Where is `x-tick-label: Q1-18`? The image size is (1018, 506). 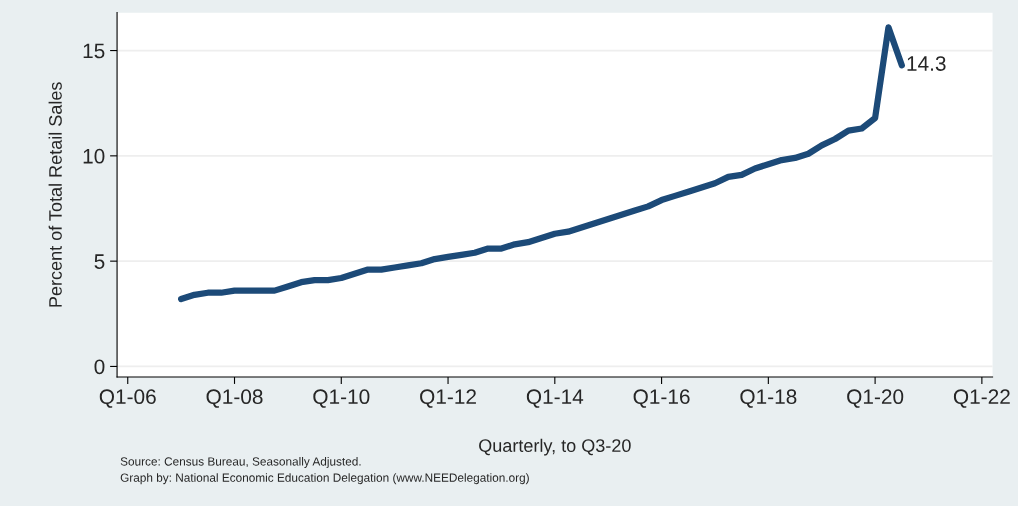 x-tick-label: Q1-18 is located at coordinates (768, 398).